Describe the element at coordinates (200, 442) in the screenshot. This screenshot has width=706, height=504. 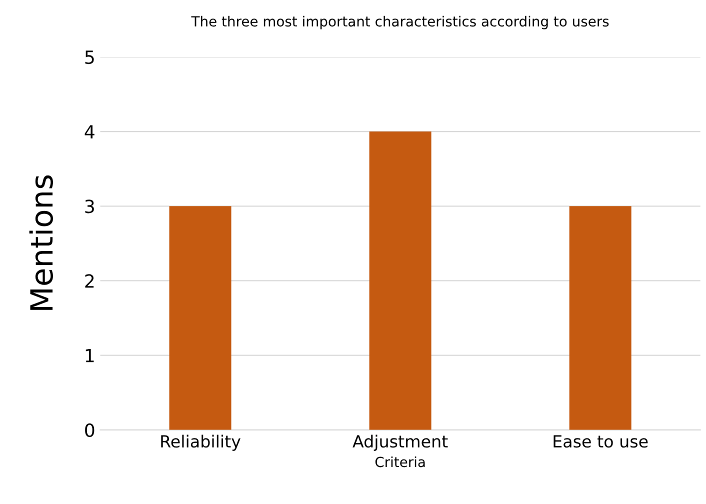
I see `x-tick-label: Reliability` at that location.